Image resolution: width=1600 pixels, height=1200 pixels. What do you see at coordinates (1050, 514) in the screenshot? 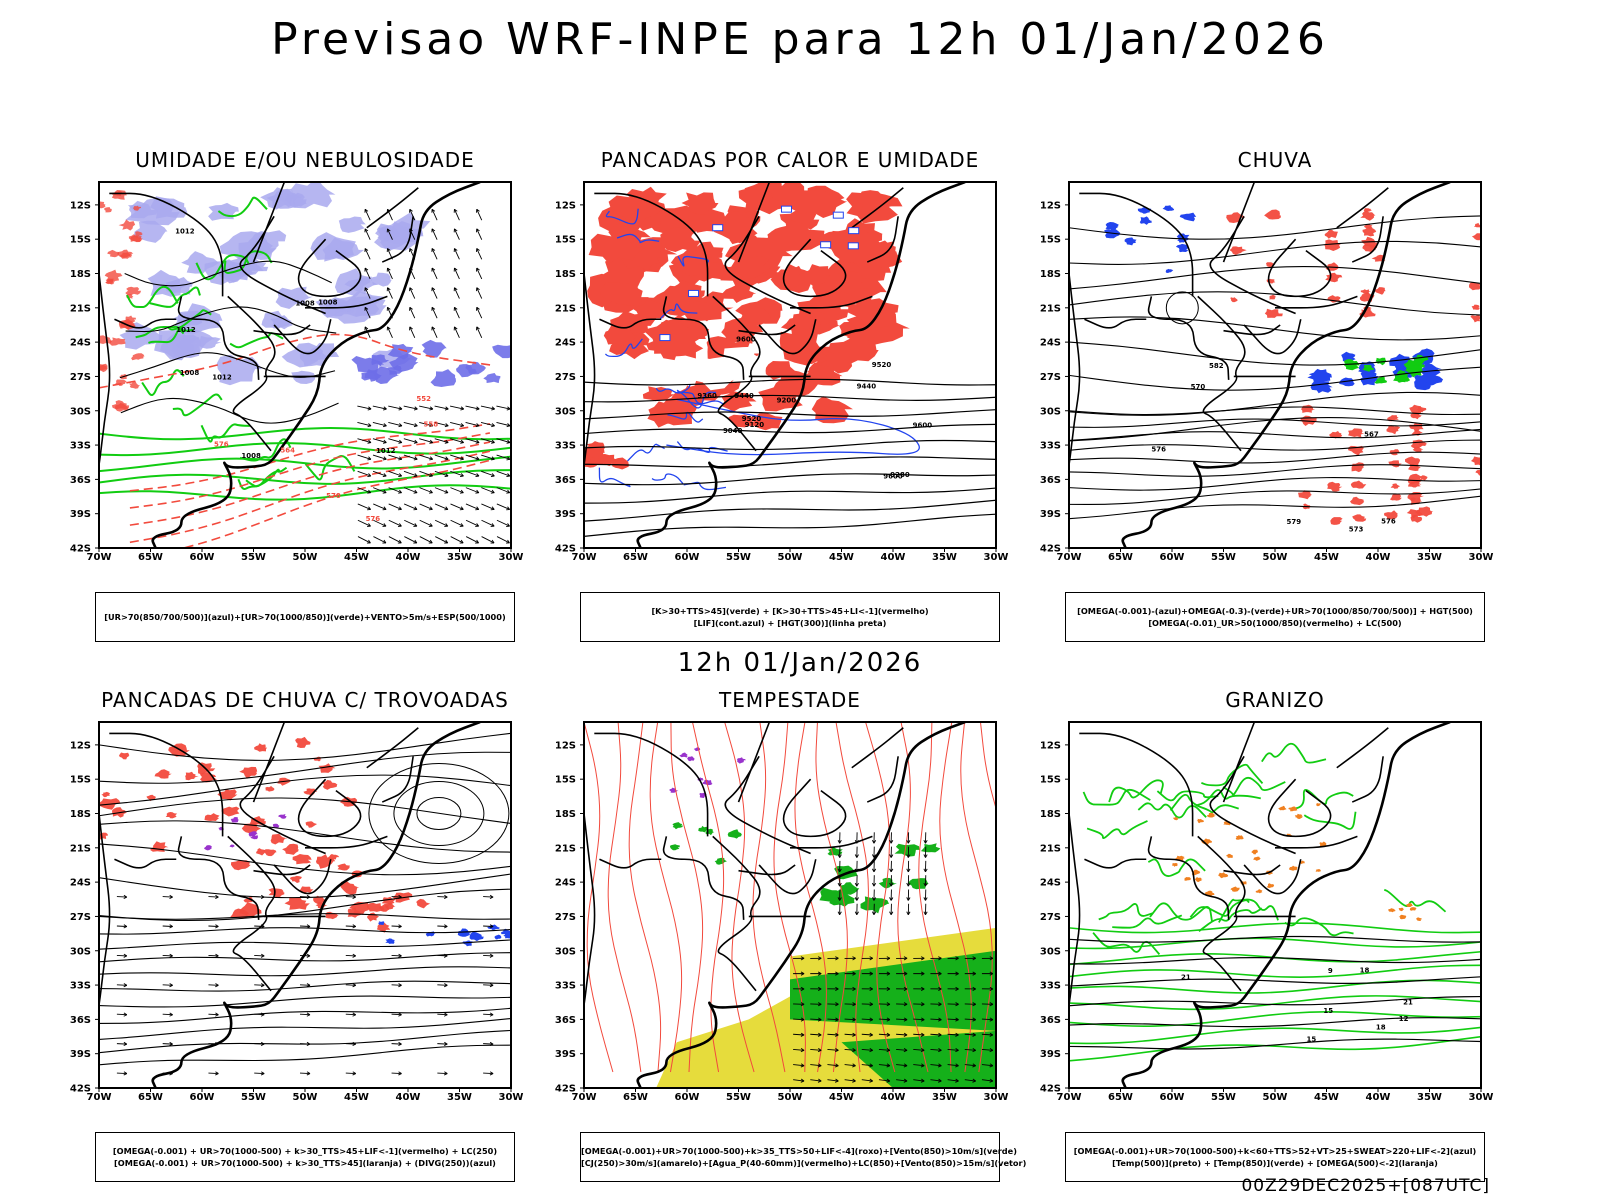
I see `lat-label: 39S` at bounding box center [1050, 514].